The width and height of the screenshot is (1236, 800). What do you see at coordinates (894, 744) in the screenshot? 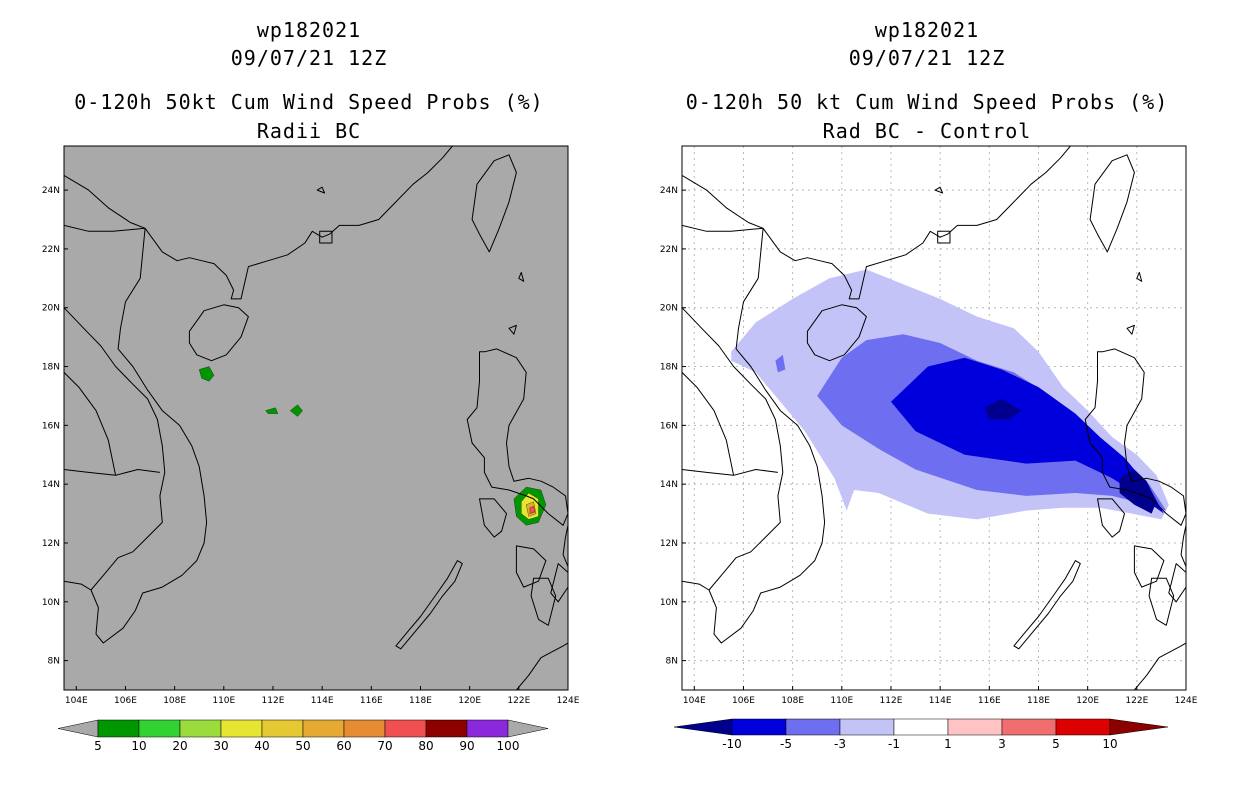
I see `right-colorbar-label: -1` at bounding box center [894, 744].